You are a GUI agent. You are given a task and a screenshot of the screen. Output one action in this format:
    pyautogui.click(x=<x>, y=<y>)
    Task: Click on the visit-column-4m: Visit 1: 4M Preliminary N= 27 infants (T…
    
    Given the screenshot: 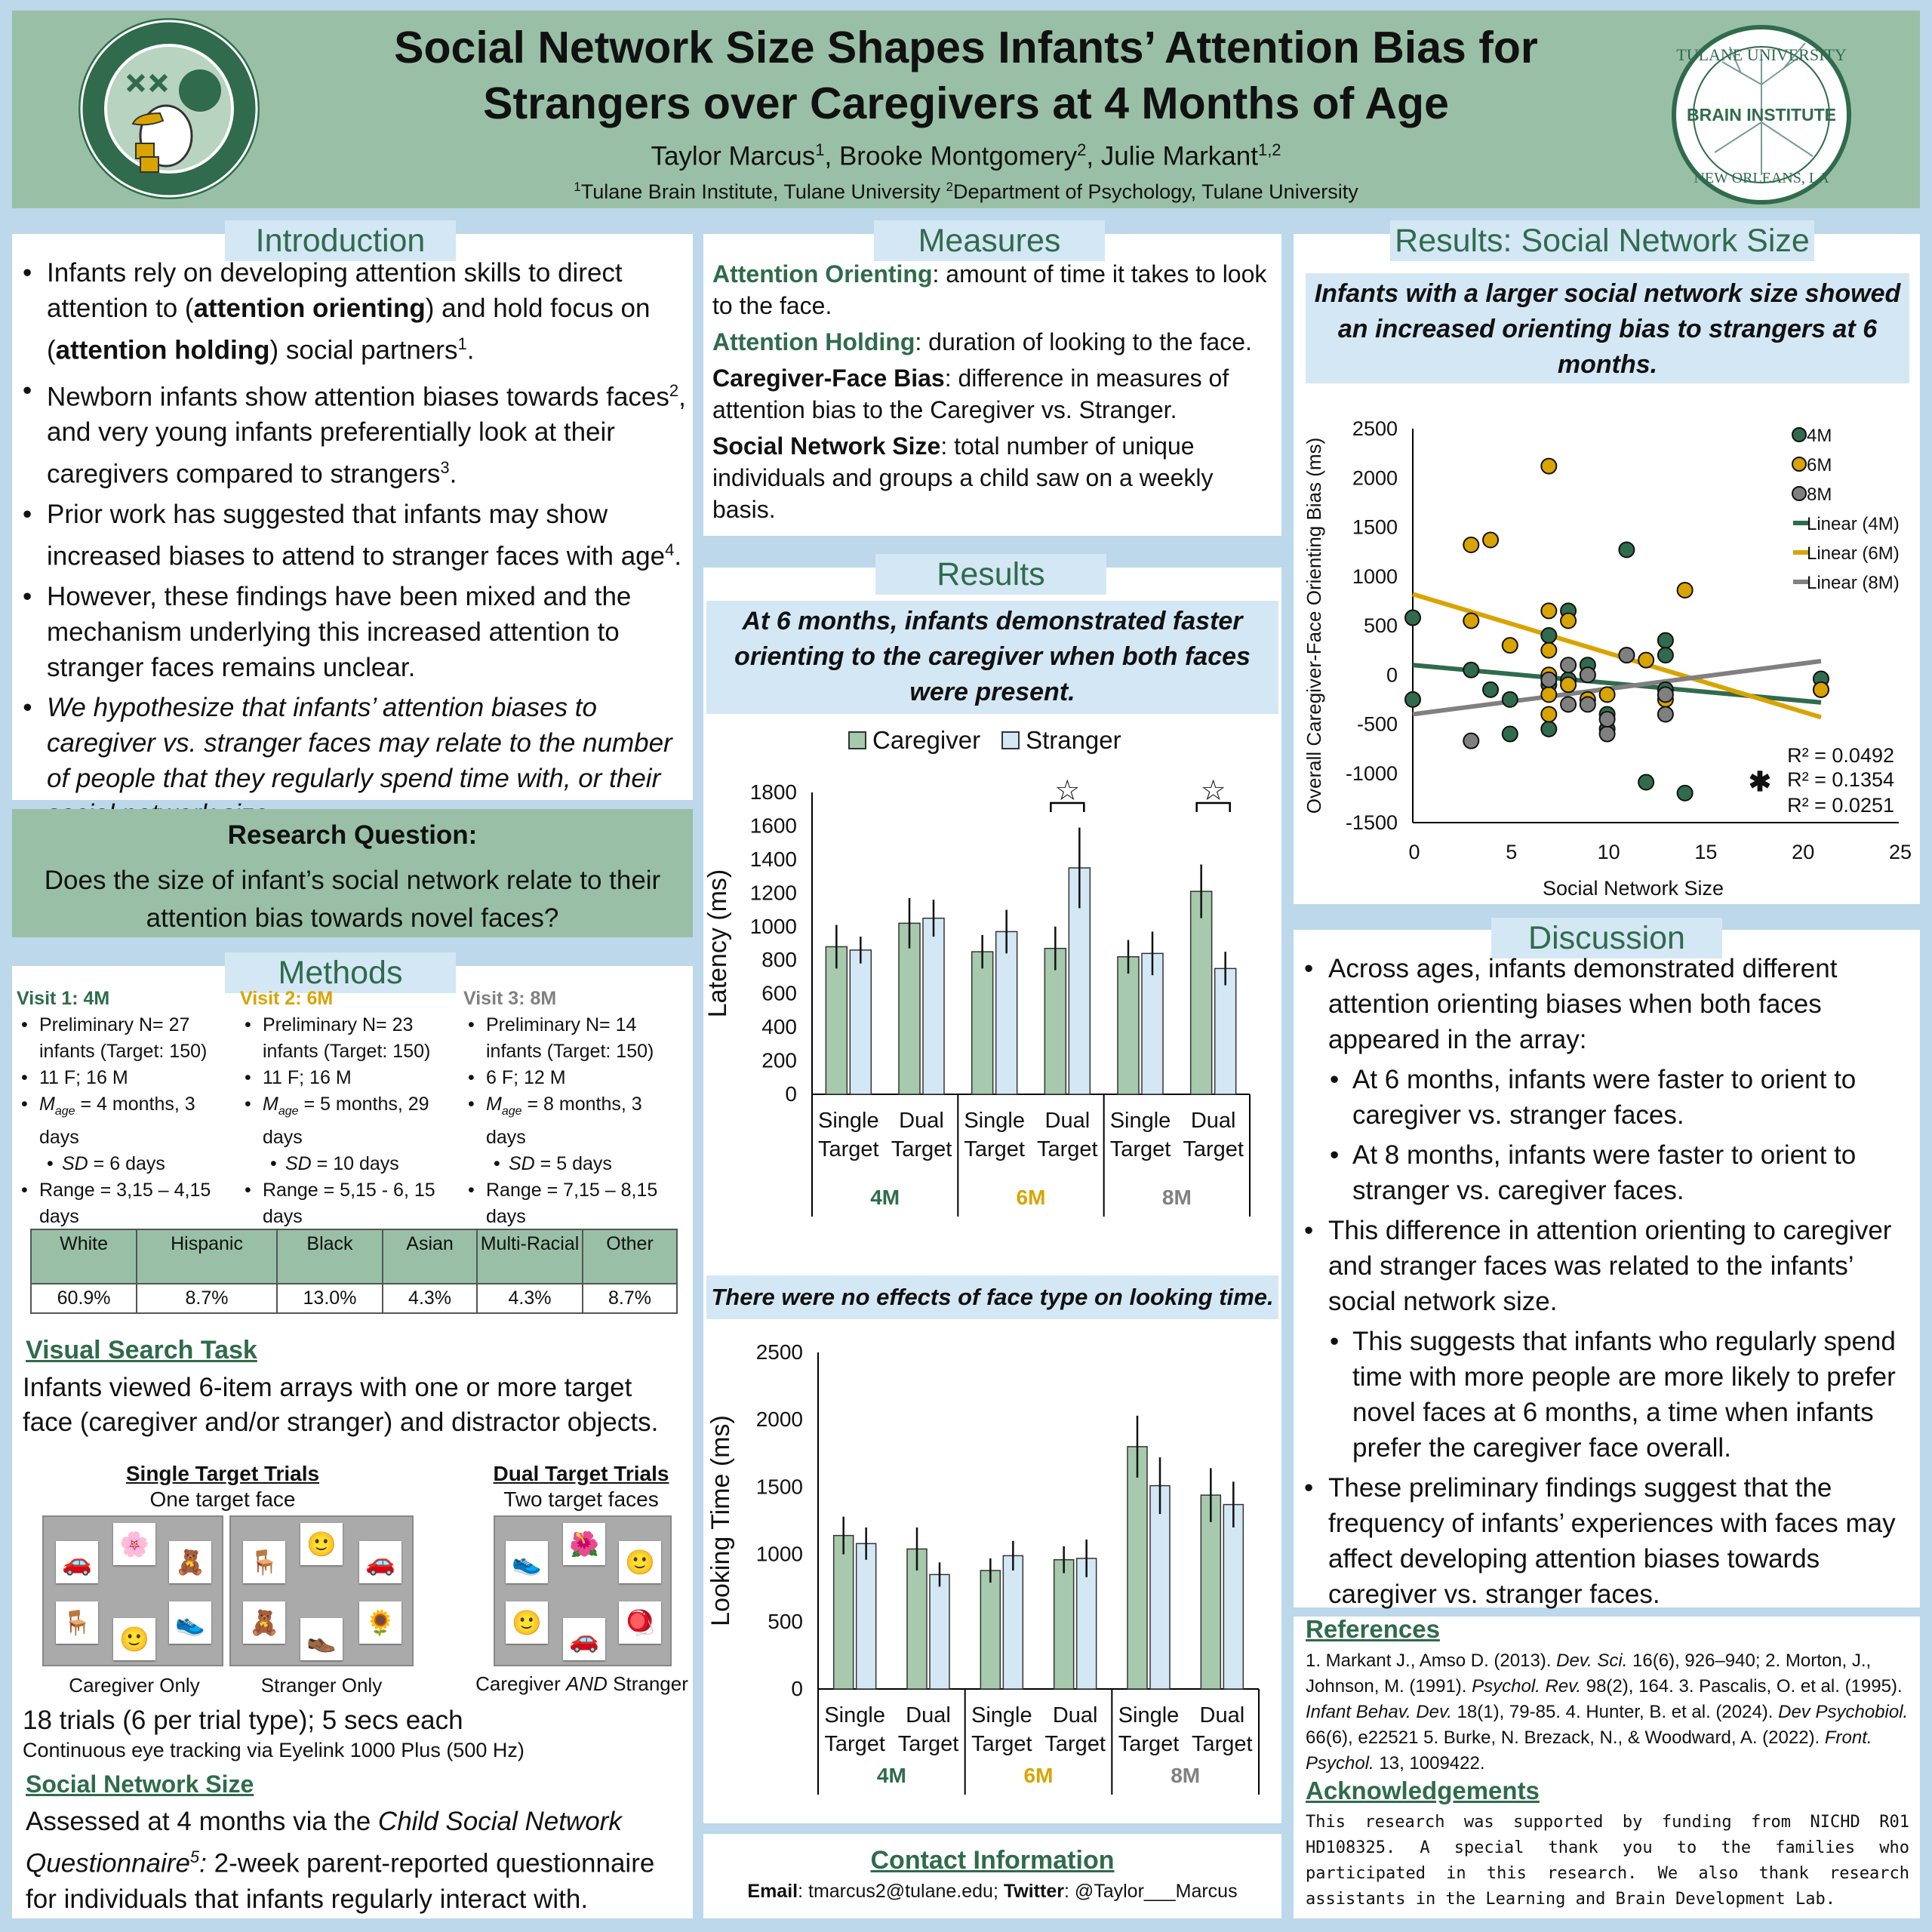 What is the action you would take?
    pyautogui.click(x=128, y=1108)
    